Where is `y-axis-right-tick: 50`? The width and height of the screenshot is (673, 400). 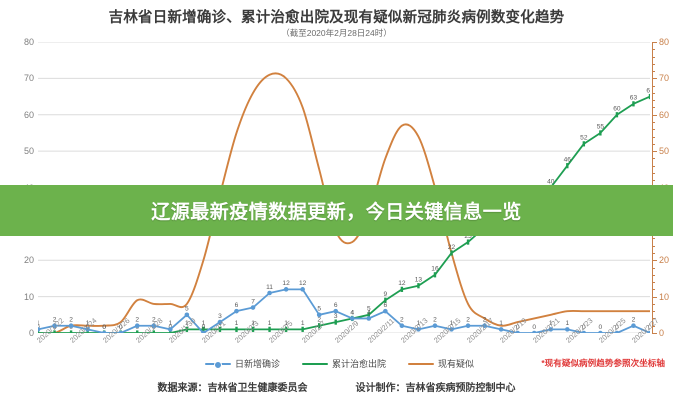 y-axis-right-tick: 50 is located at coordinates (664, 151).